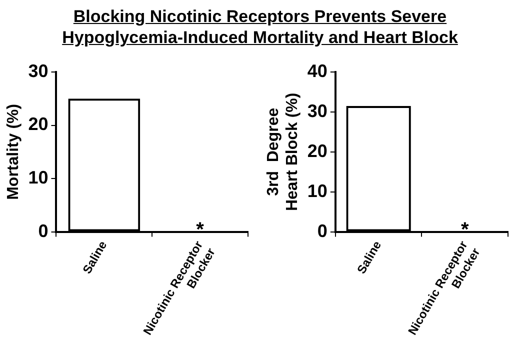 This screenshot has width=520, height=347. What do you see at coordinates (317, 70) in the screenshot?
I see `y-tick-label: 40` at bounding box center [317, 70].